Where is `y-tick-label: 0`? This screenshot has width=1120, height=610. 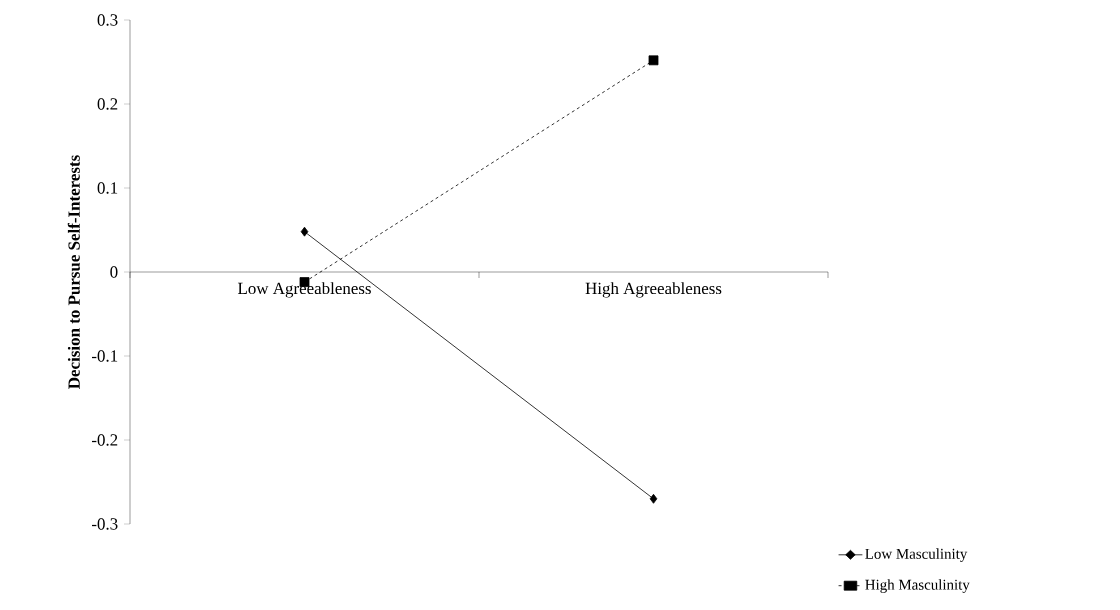 y-tick-label: 0 is located at coordinates (114, 272).